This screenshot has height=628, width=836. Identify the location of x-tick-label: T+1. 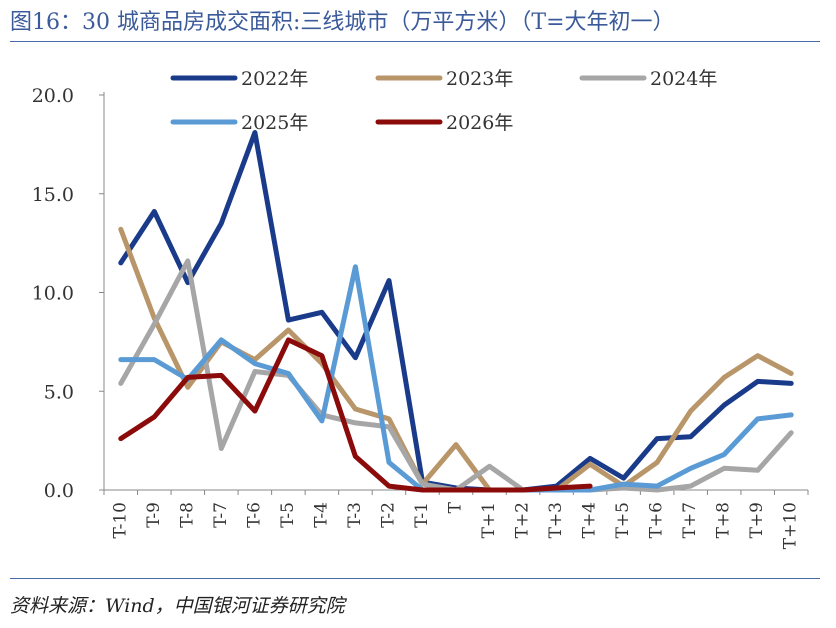
(489, 520).